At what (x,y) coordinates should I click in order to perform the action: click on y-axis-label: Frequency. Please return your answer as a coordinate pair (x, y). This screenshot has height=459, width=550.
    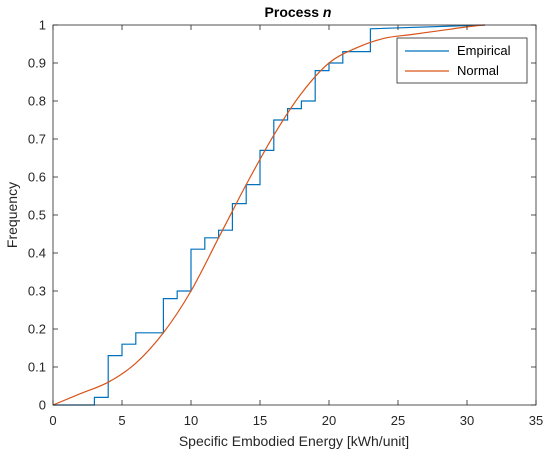
    Looking at the image, I should click on (12, 215).